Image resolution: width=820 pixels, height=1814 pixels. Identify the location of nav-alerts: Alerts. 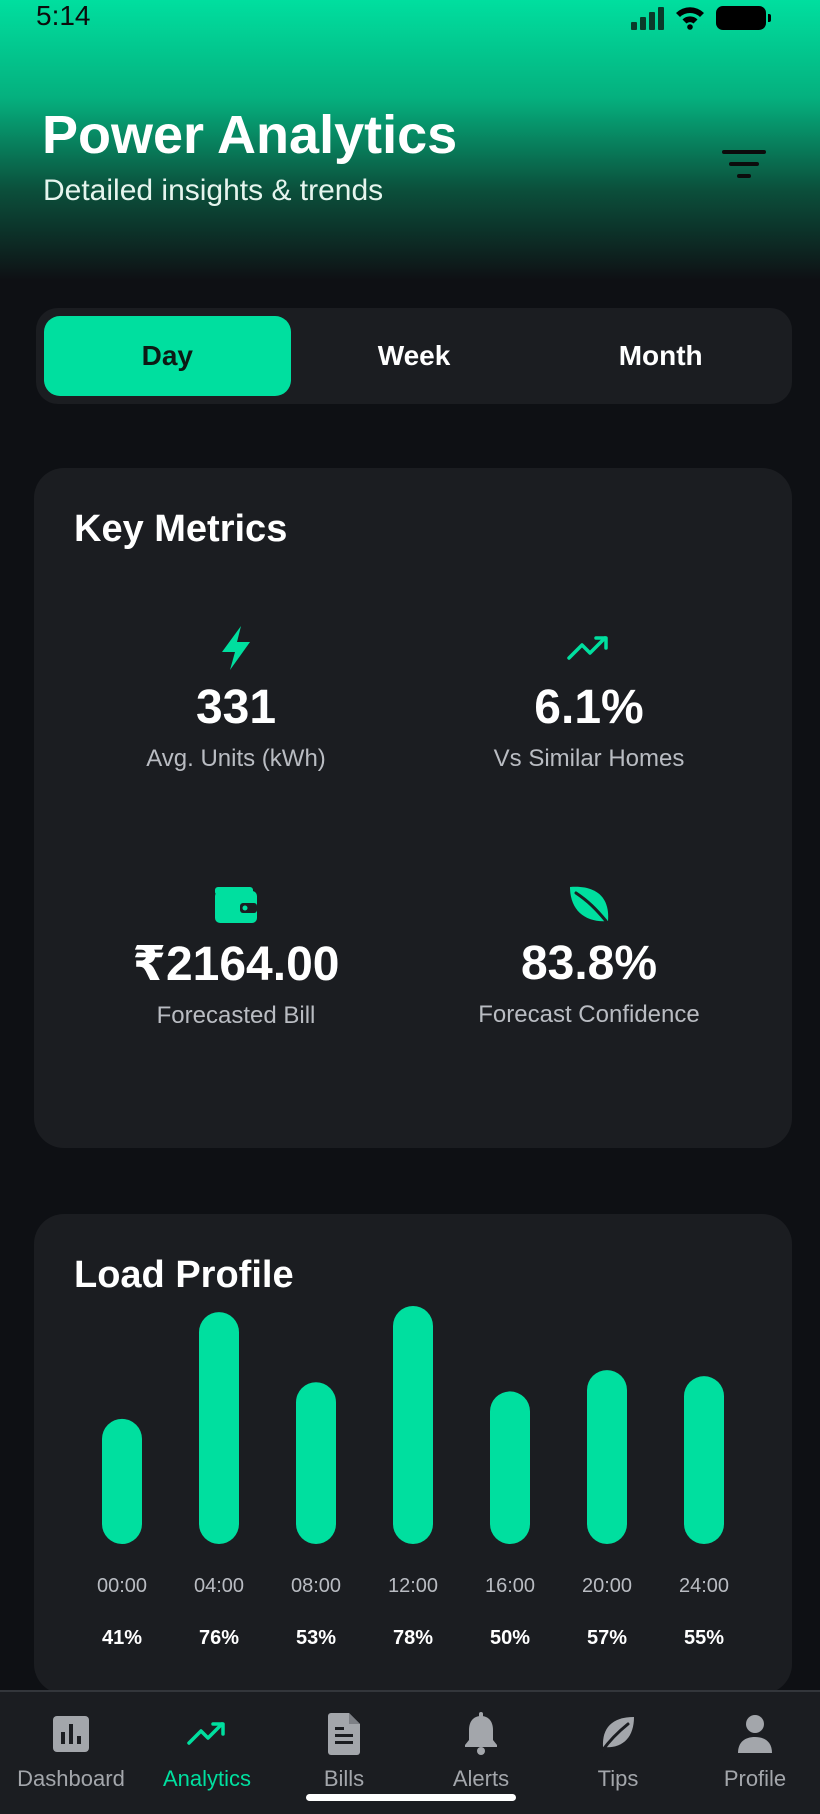
(481, 1751).